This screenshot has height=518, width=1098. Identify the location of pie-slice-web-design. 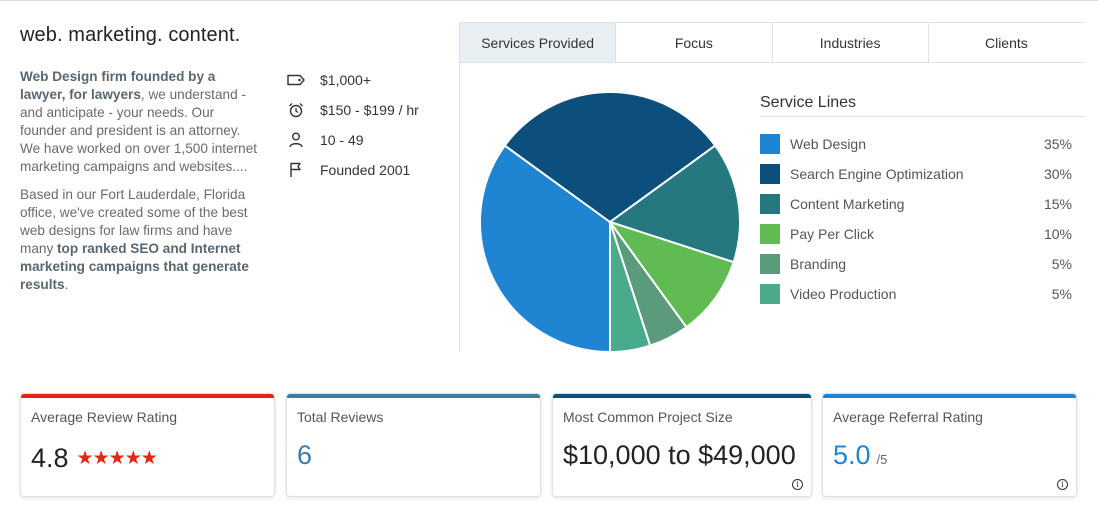
(545, 249).